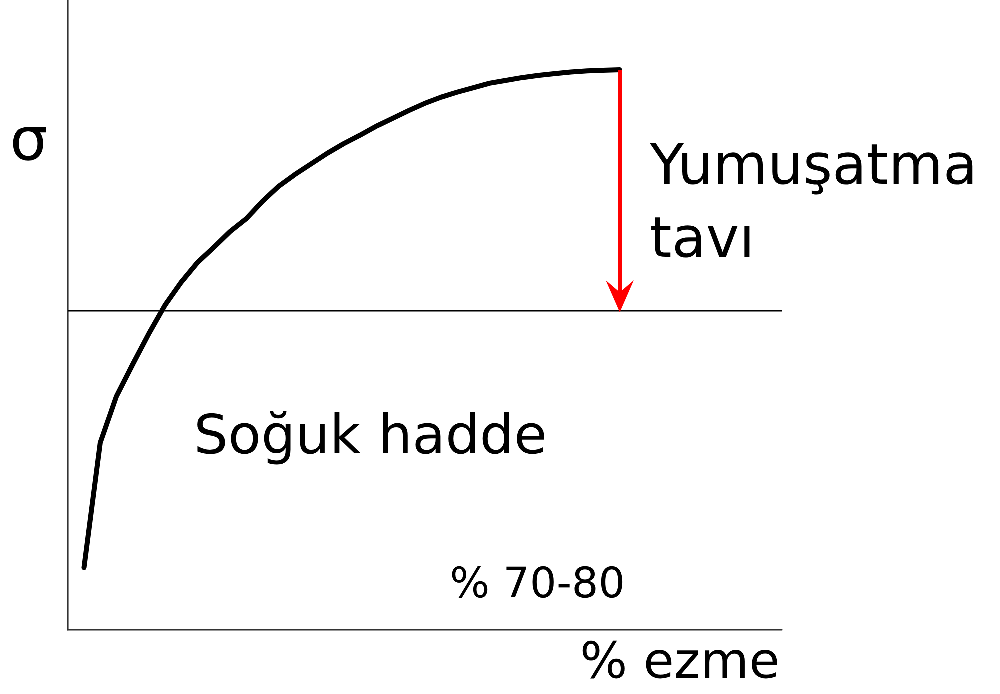 The width and height of the screenshot is (1000, 694). Describe the element at coordinates (29, 140) in the screenshot. I see `y-axis-title: σ` at that location.